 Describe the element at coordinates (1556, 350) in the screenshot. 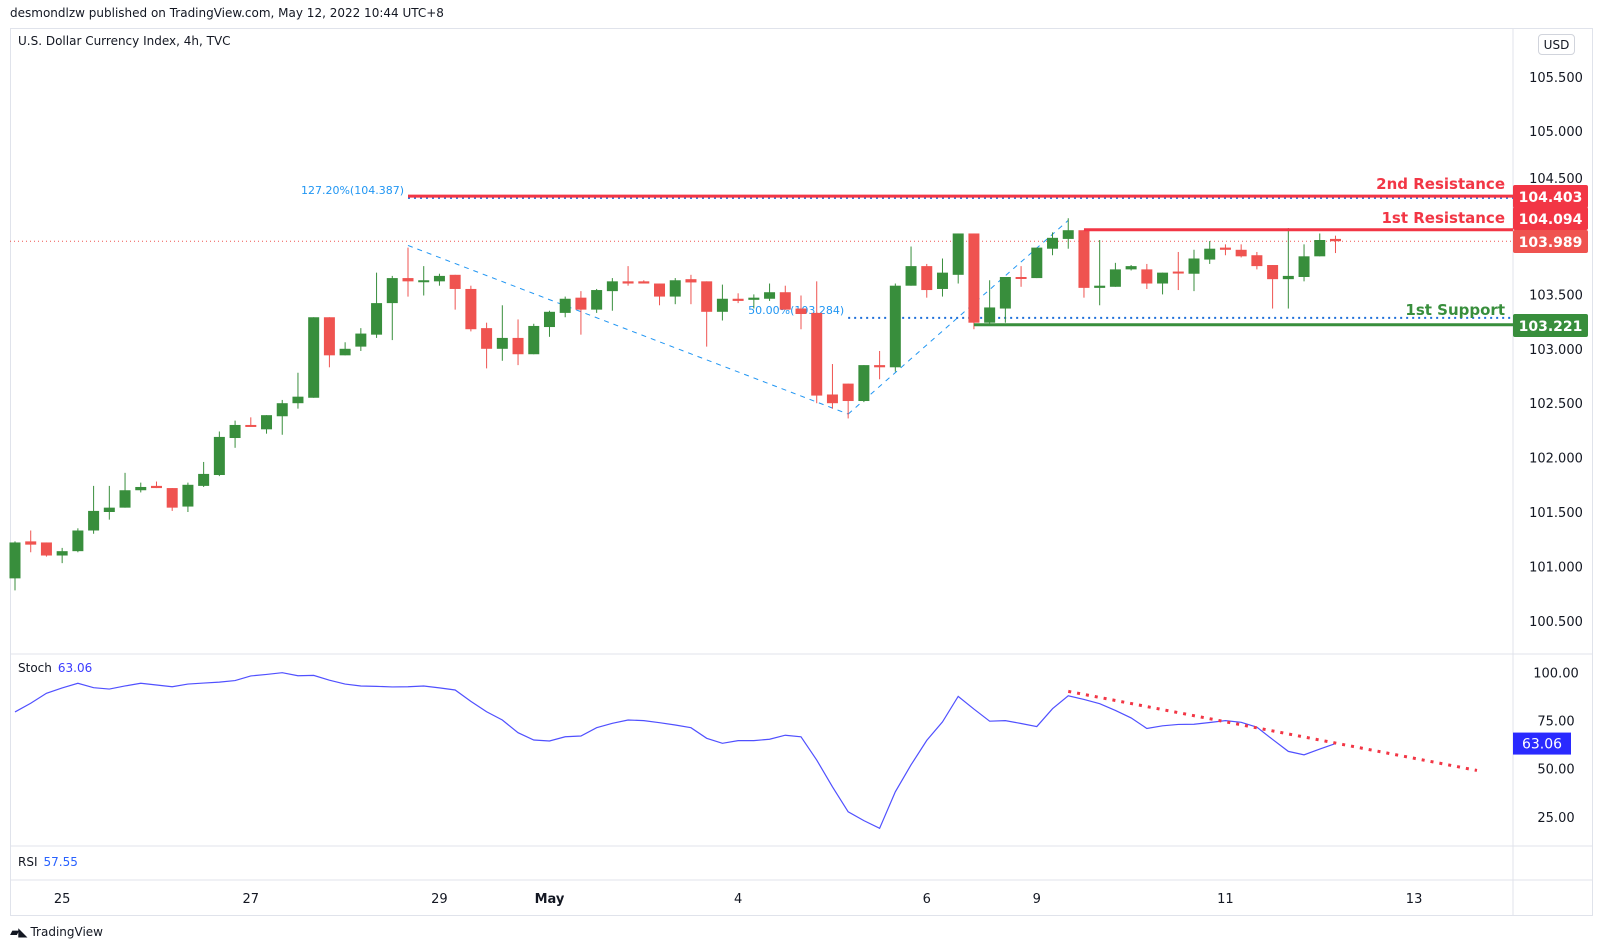

I see `price-tick-label: 103.000` at that location.